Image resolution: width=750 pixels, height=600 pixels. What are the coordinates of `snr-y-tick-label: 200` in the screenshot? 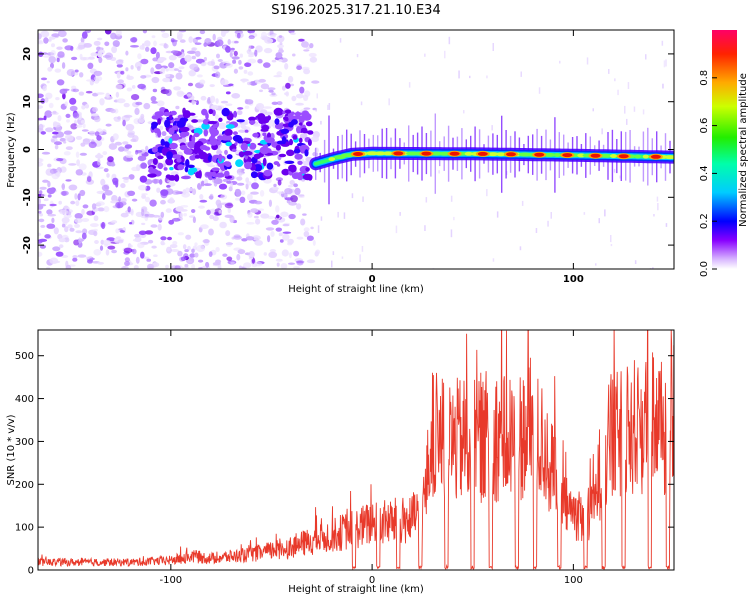 It's located at (24, 485).